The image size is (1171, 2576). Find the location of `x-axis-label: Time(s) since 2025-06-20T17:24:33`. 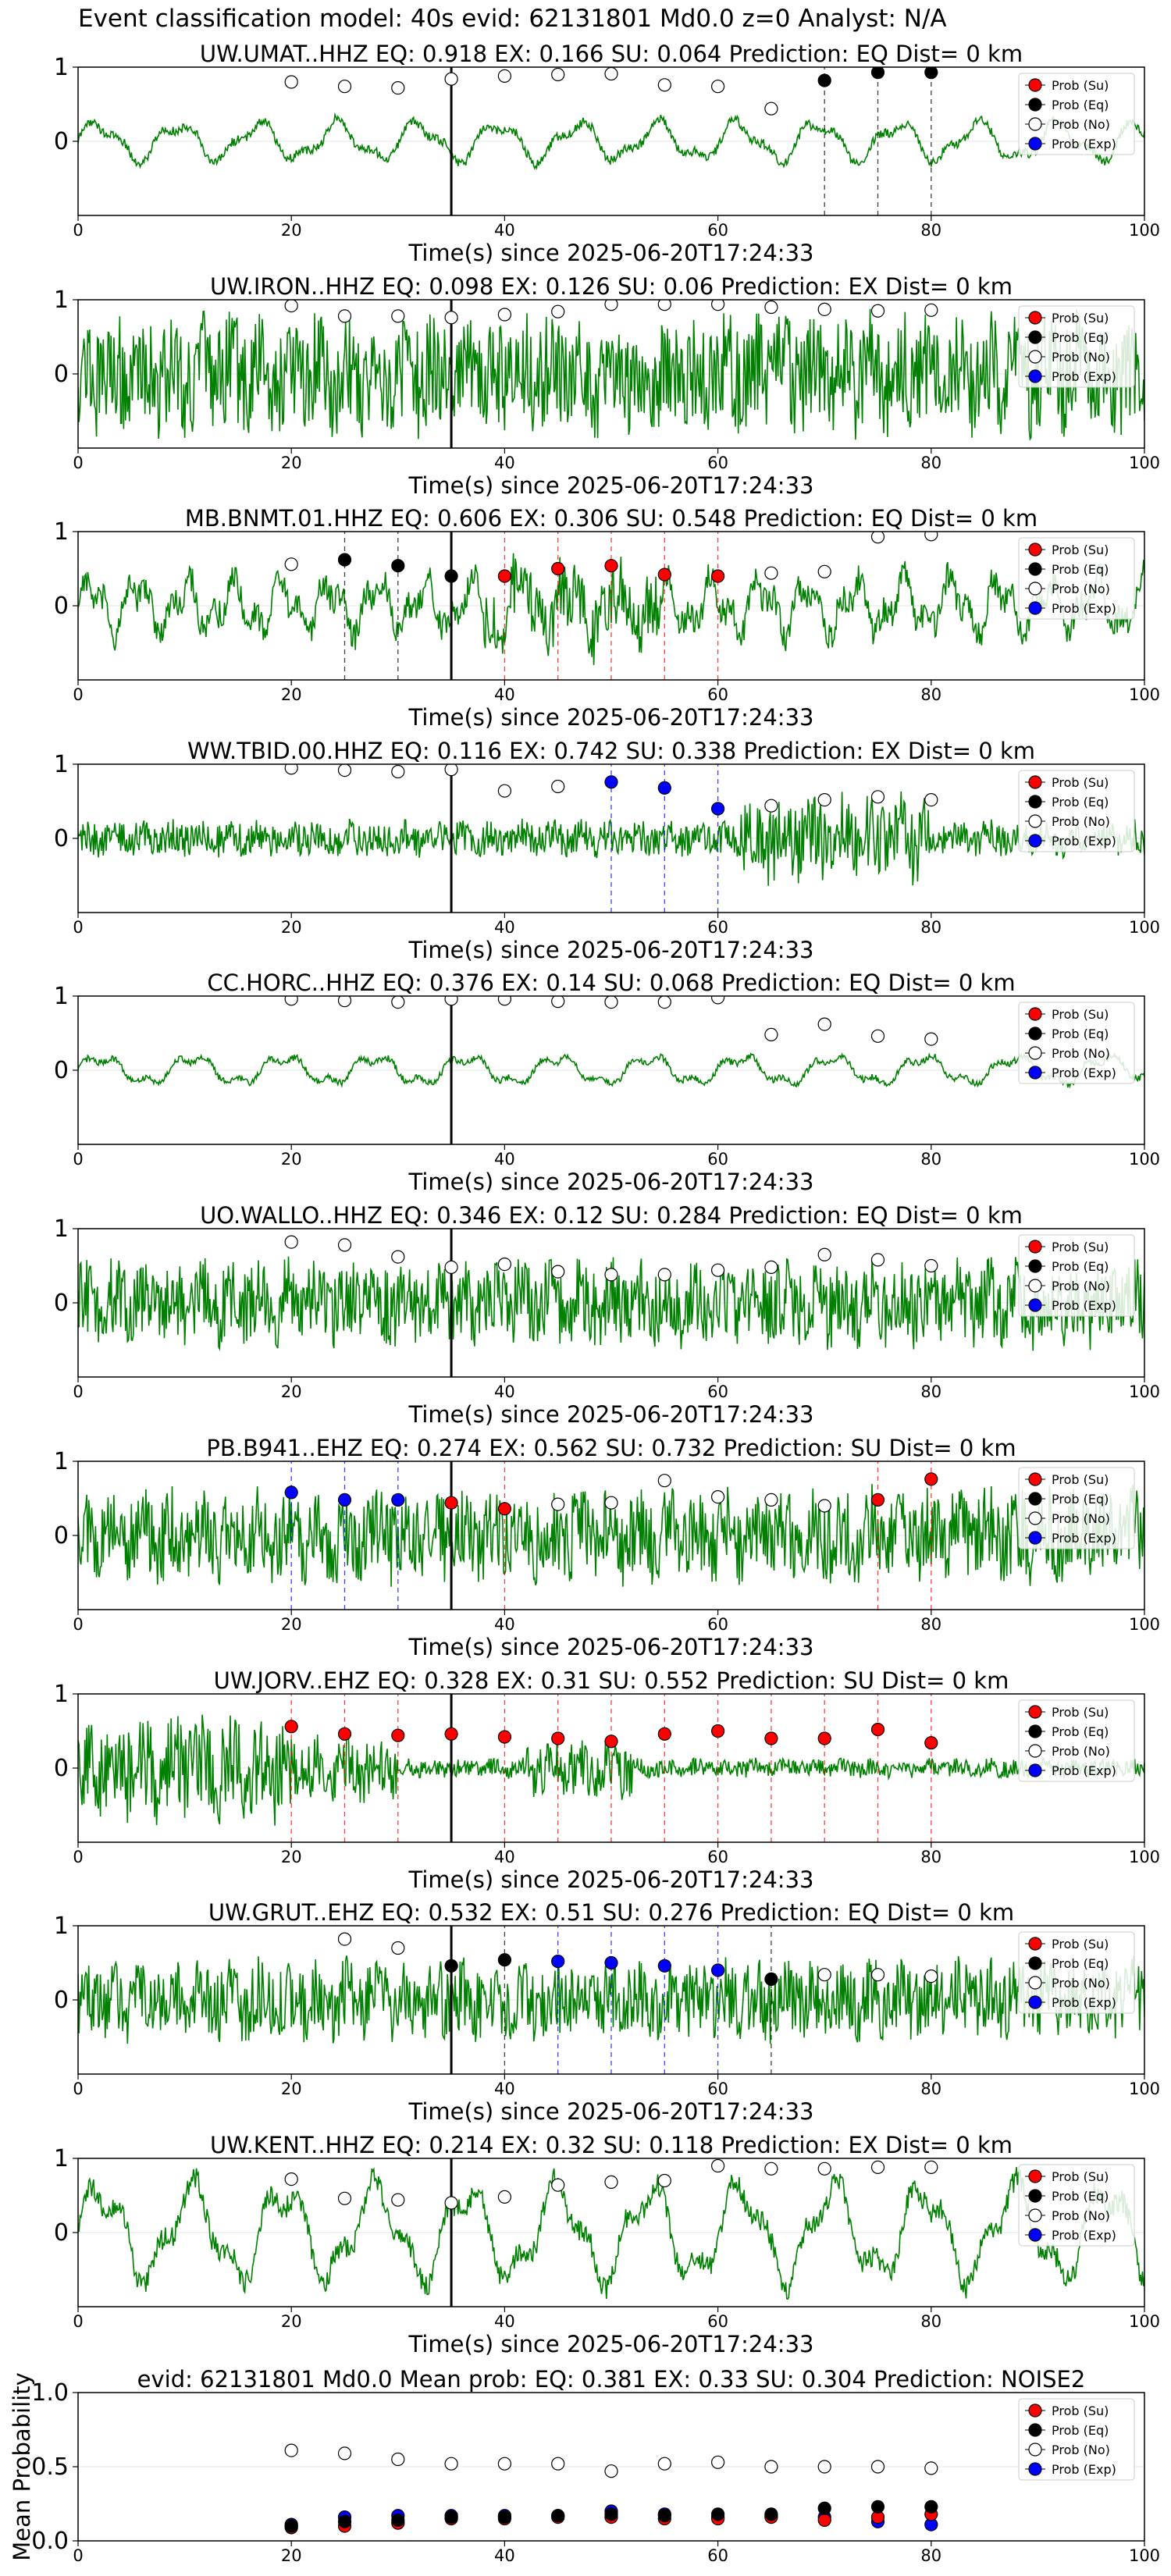

x-axis-label: Time(s) since 2025-06-20T17:24:33 is located at coordinates (611, 1182).